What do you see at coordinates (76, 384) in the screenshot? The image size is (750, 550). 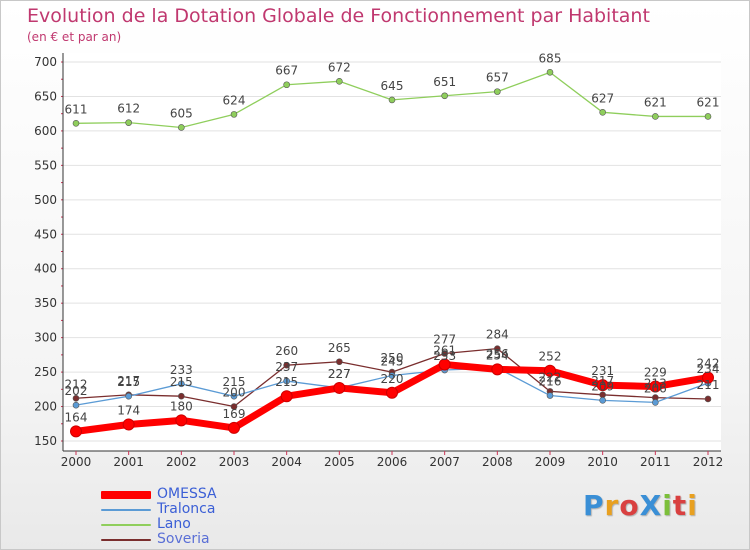 I see `data-label-soveria: 212` at bounding box center [76, 384].